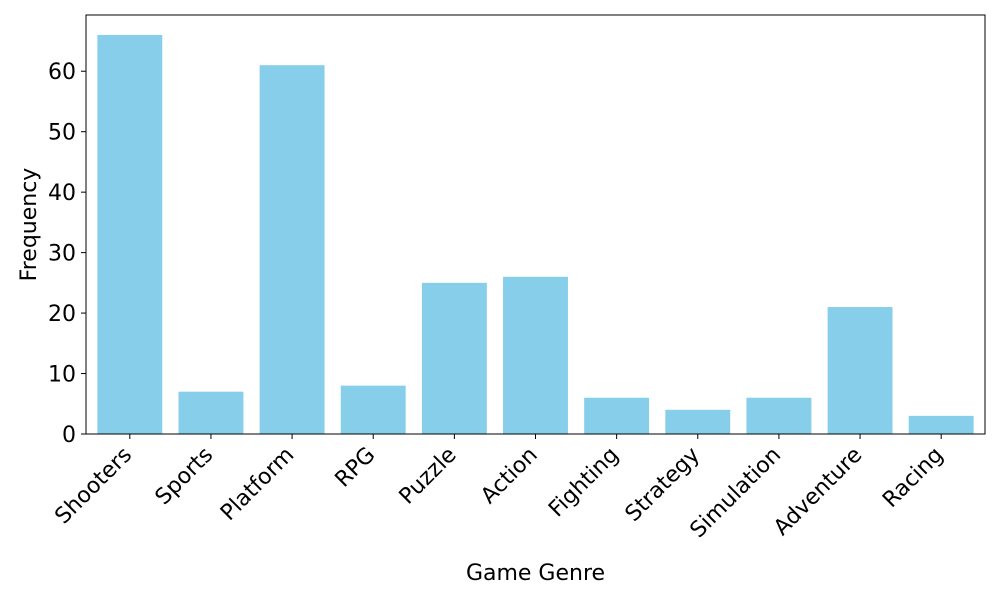 The height and width of the screenshot is (600, 1000). I want to click on y-tick-label: 10, so click(62, 375).